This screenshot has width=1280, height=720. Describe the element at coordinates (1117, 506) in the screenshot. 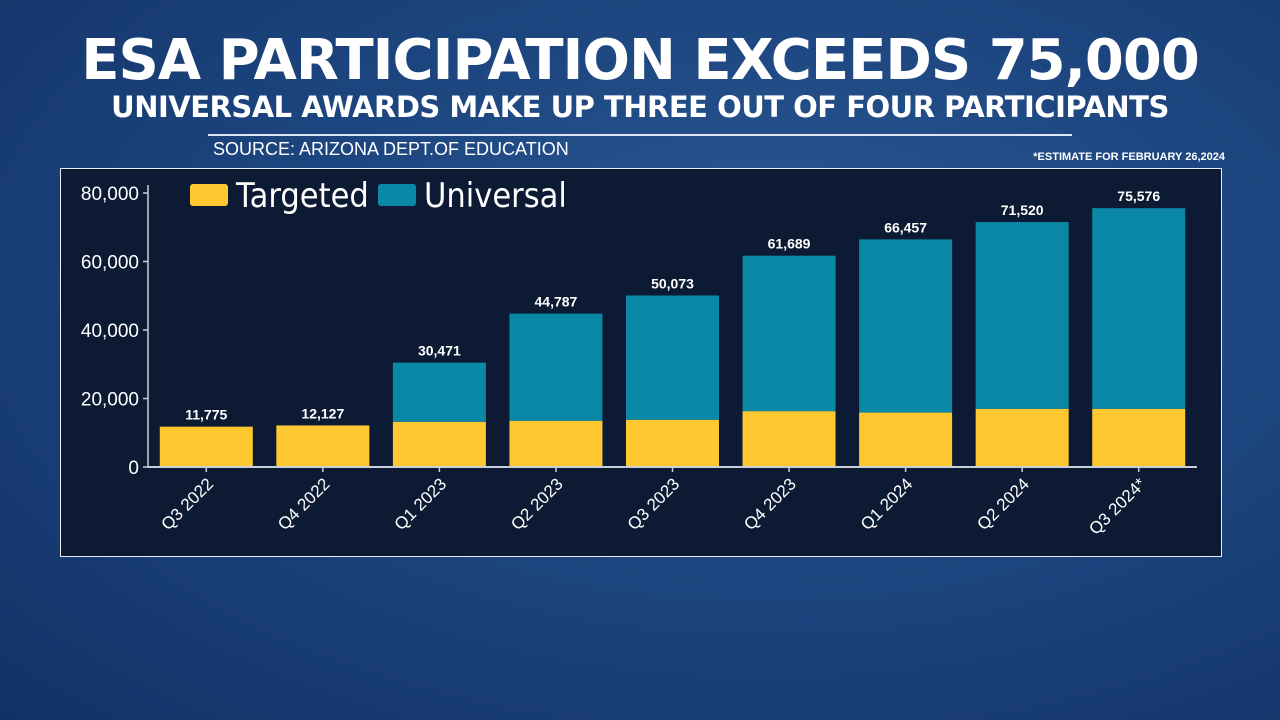

I see `x-tick-label: Q3 2024*` at that location.